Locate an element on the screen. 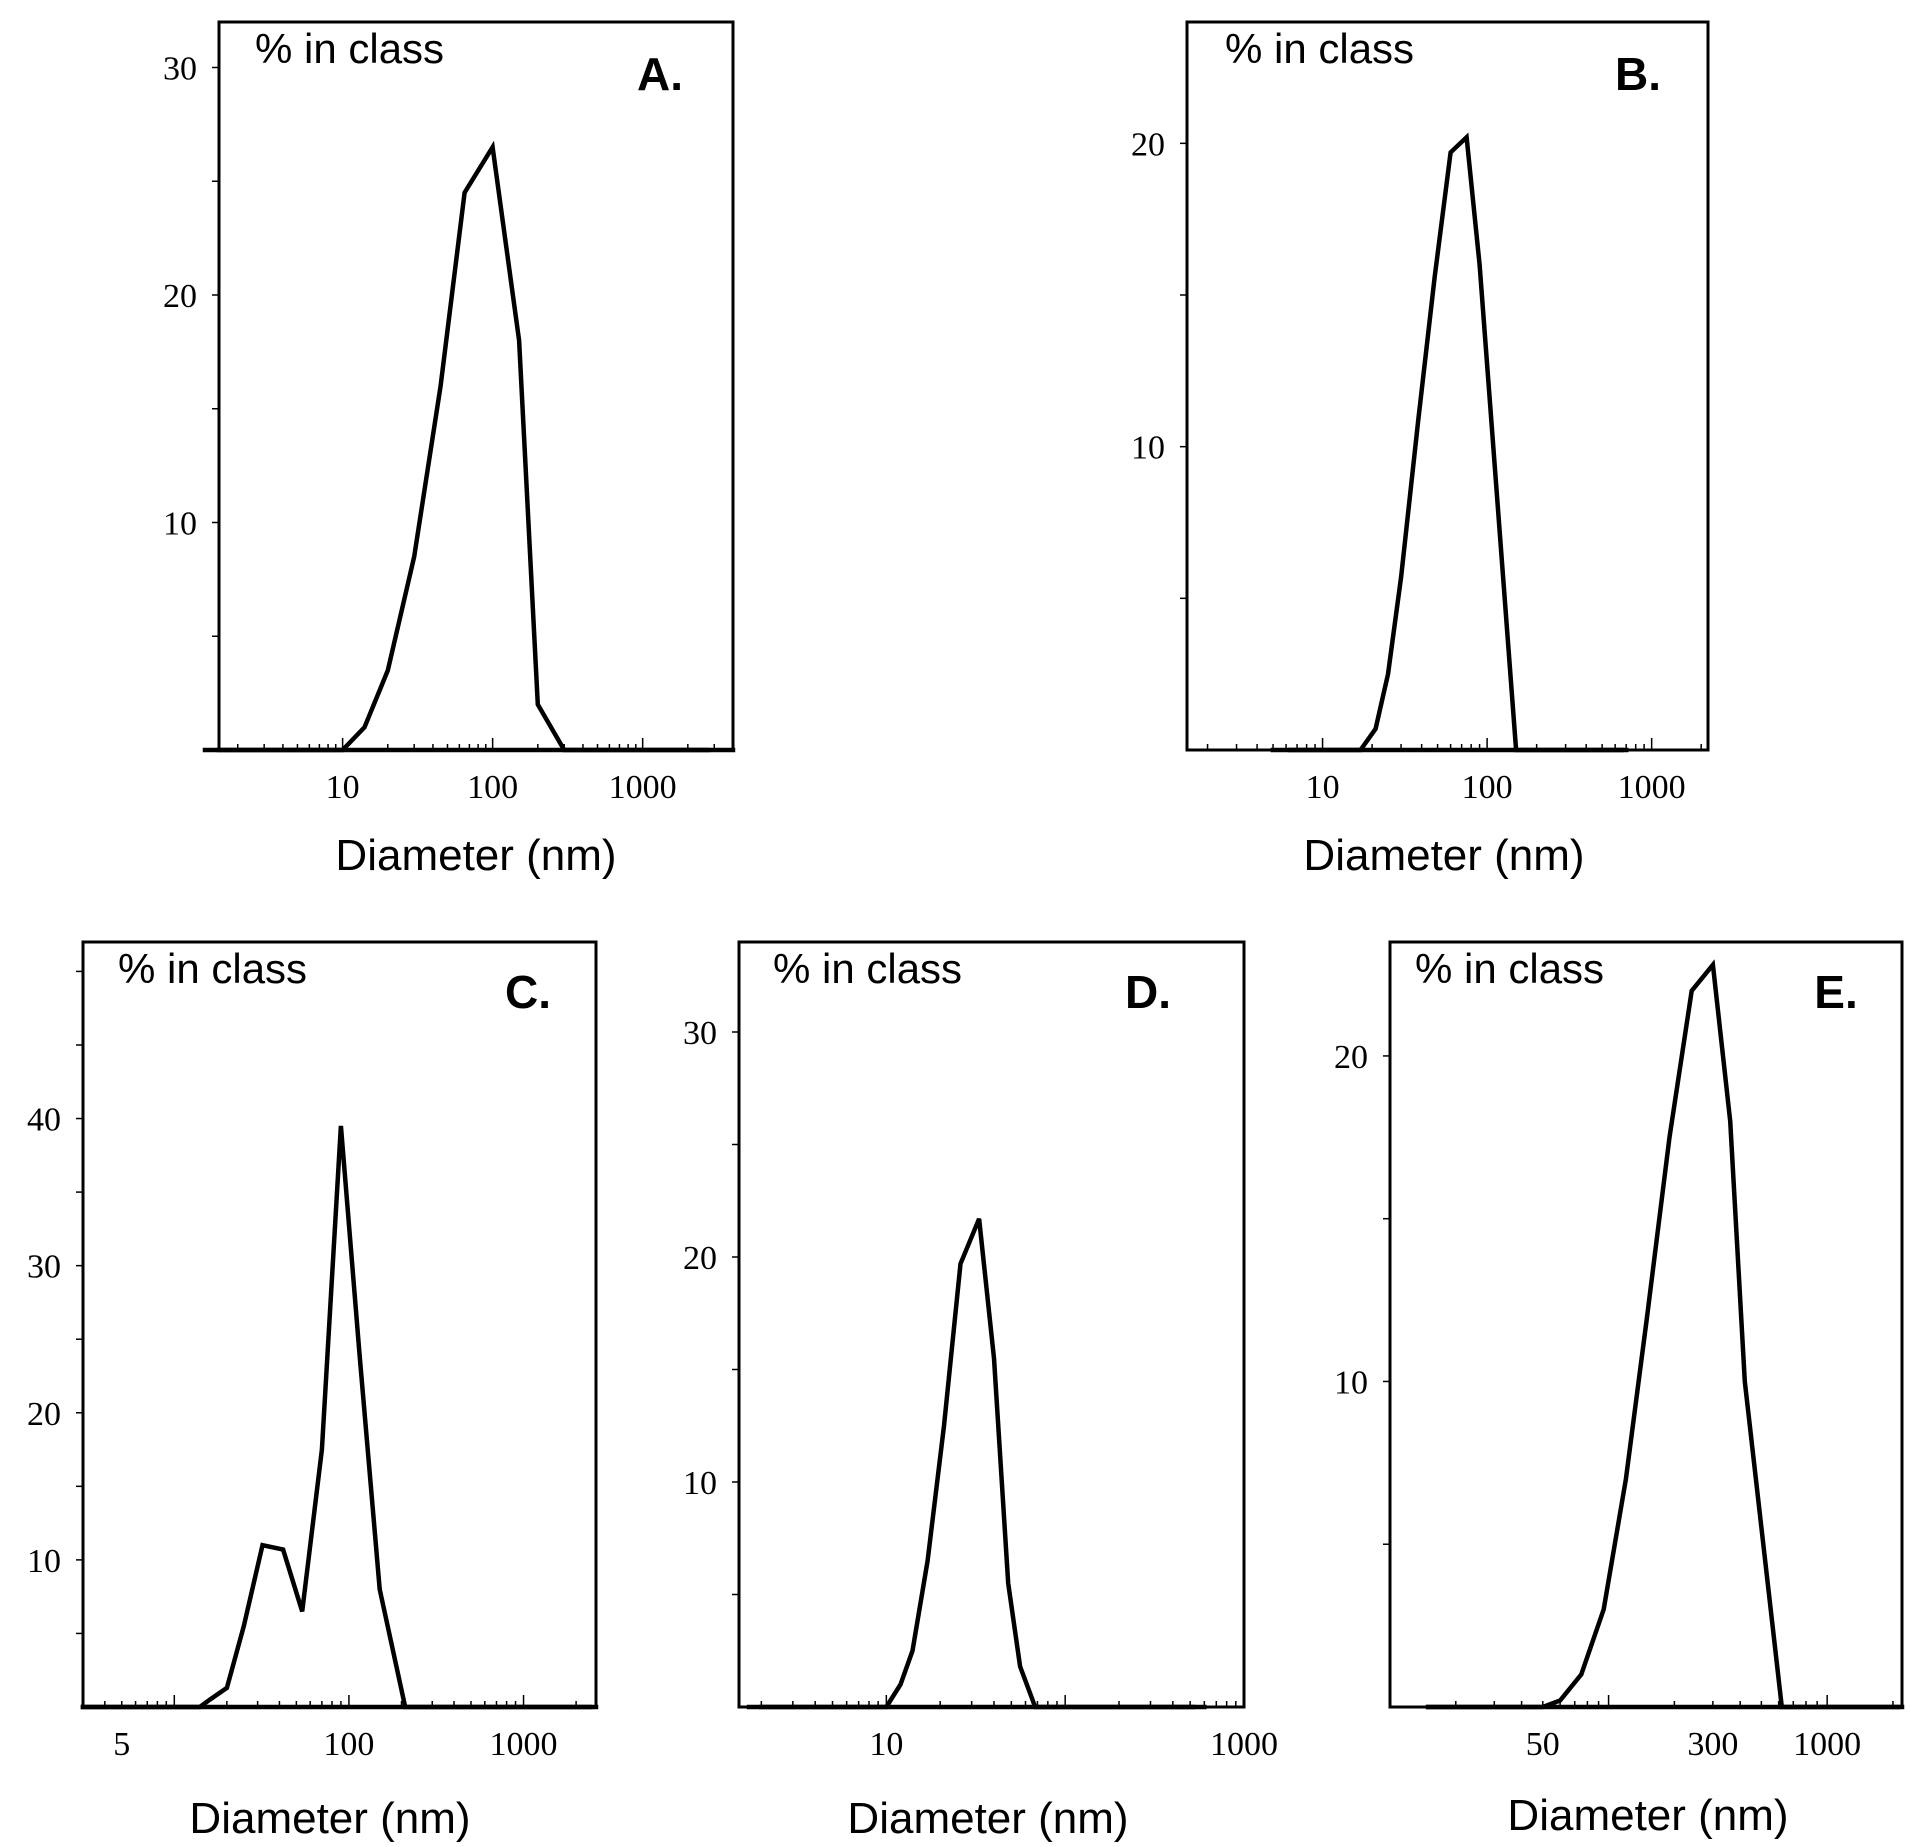  x-tick-label: 300 is located at coordinates (1712, 1744).